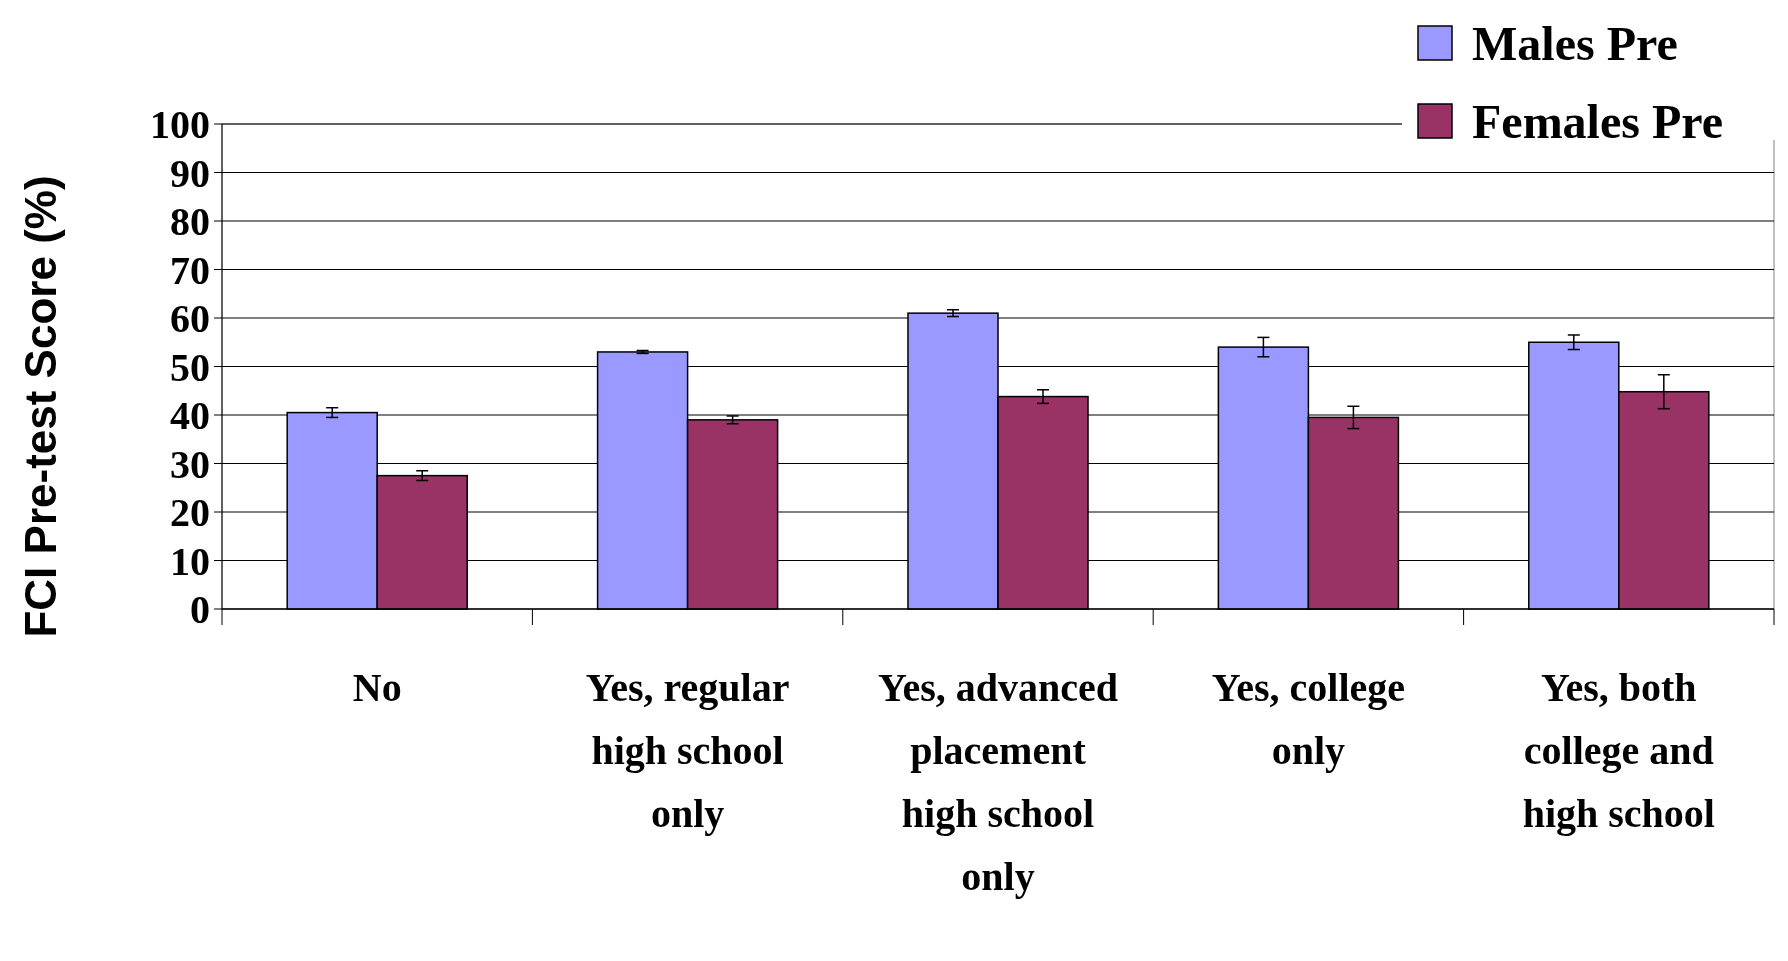  I want to click on y-tick-label: 40, so click(190, 415).